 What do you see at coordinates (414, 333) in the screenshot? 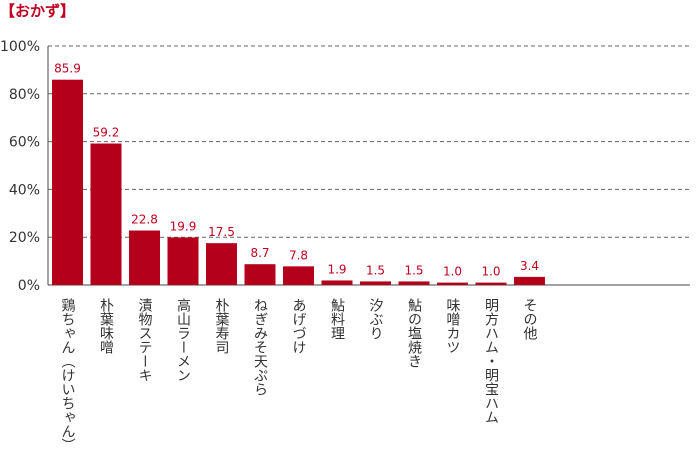
I see `category-label: 鮎の塩焼き` at bounding box center [414, 333].